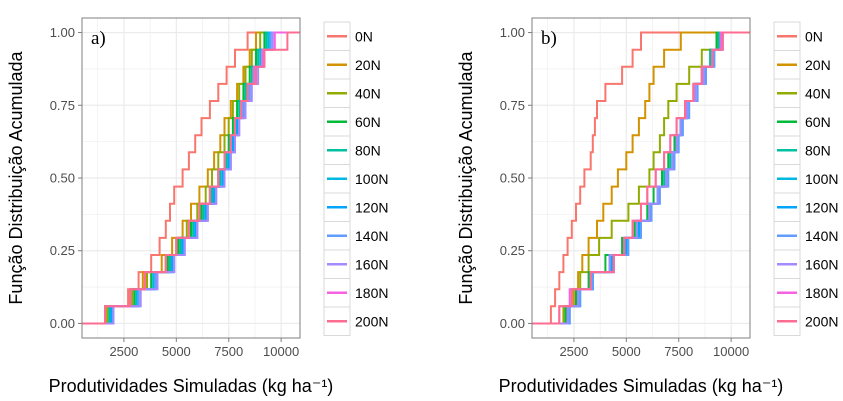 The image size is (843, 401). What do you see at coordinates (549, 38) in the screenshot?
I see `panel-label: b)` at bounding box center [549, 38].